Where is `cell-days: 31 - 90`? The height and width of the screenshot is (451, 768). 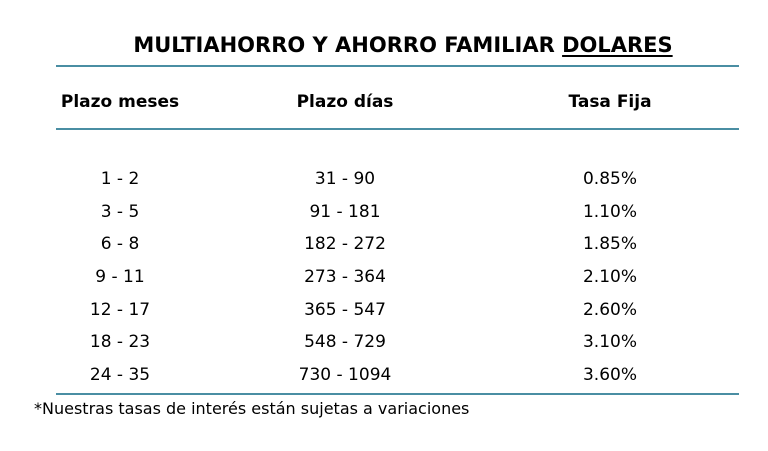
cell-days: 31 - 90 is located at coordinates (345, 179).